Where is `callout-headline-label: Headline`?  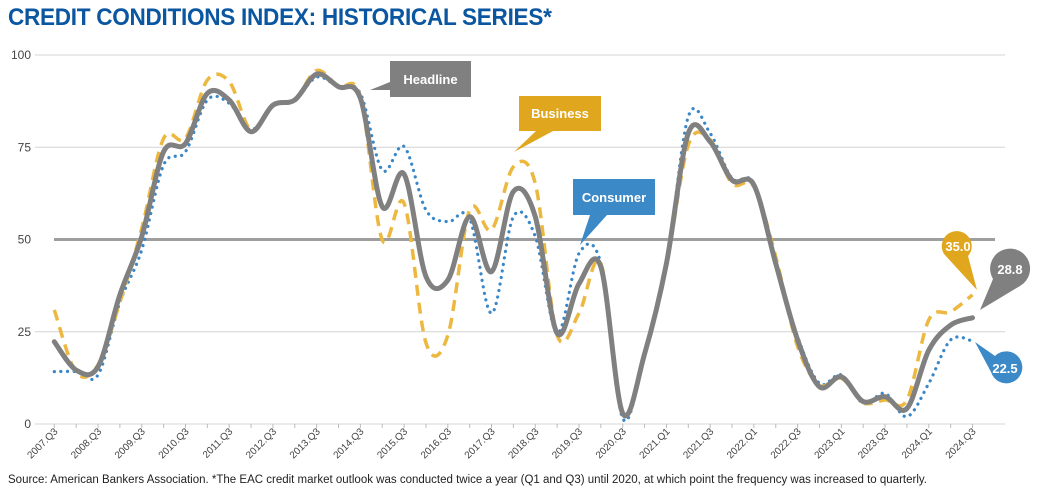
callout-headline-label: Headline is located at coordinates (430, 79).